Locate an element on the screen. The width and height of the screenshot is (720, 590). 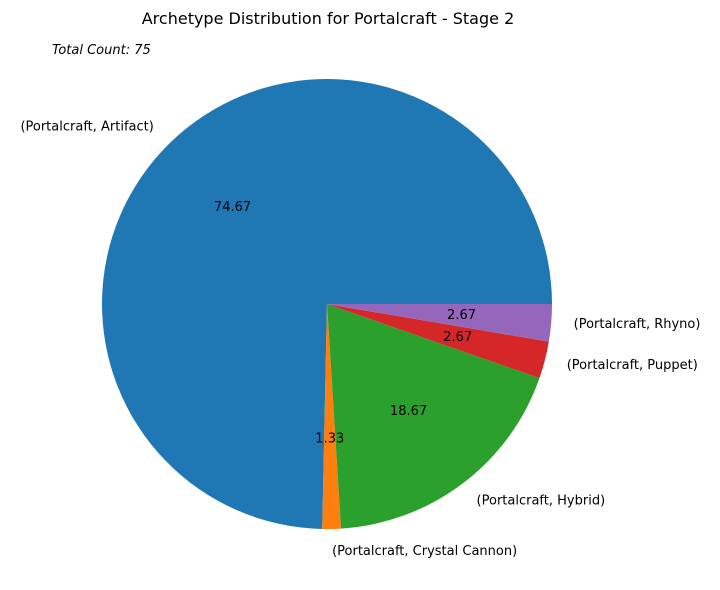
pie-slice-puppet is located at coordinates (438, 341).